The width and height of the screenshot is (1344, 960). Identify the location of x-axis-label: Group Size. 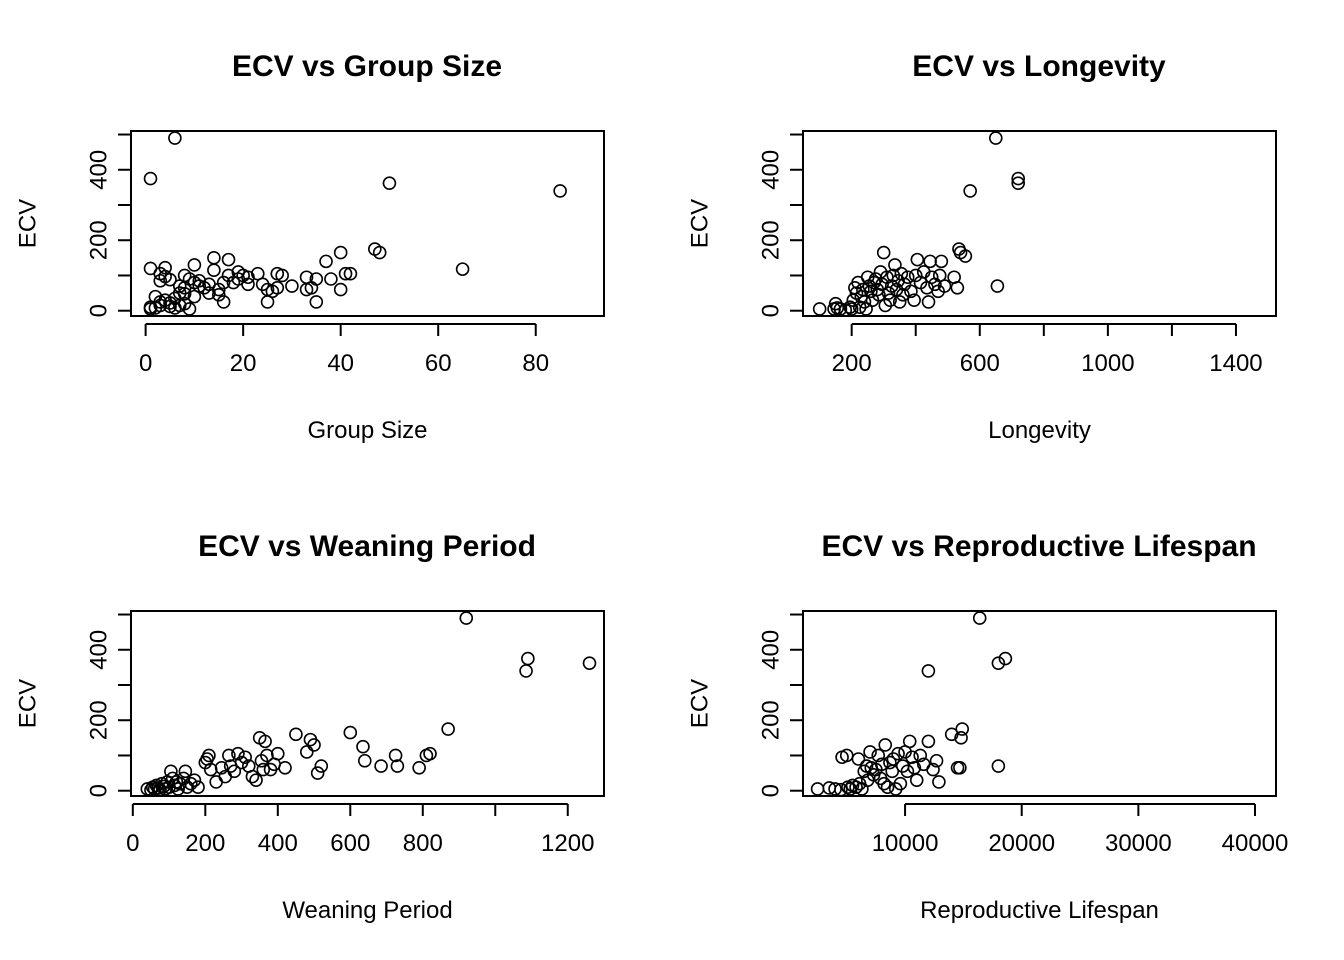
(367, 430).